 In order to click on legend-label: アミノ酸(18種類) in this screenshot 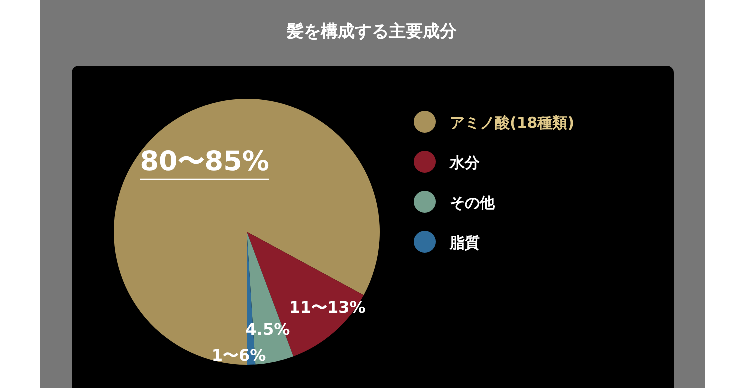, I will do `click(512, 123)`.